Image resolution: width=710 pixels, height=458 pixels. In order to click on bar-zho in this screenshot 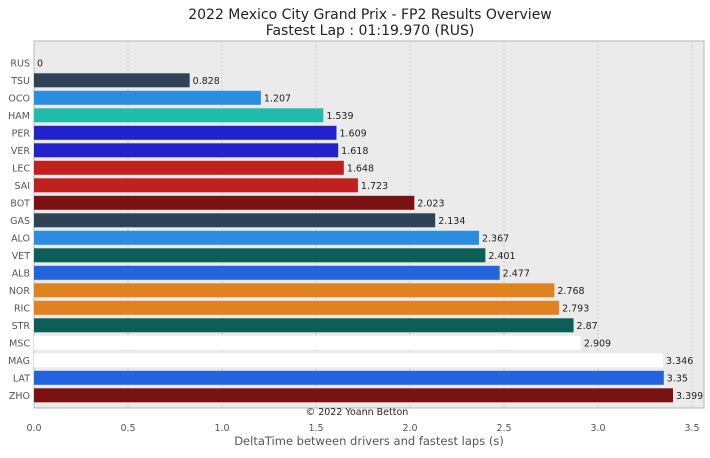, I will do `click(354, 395)`.